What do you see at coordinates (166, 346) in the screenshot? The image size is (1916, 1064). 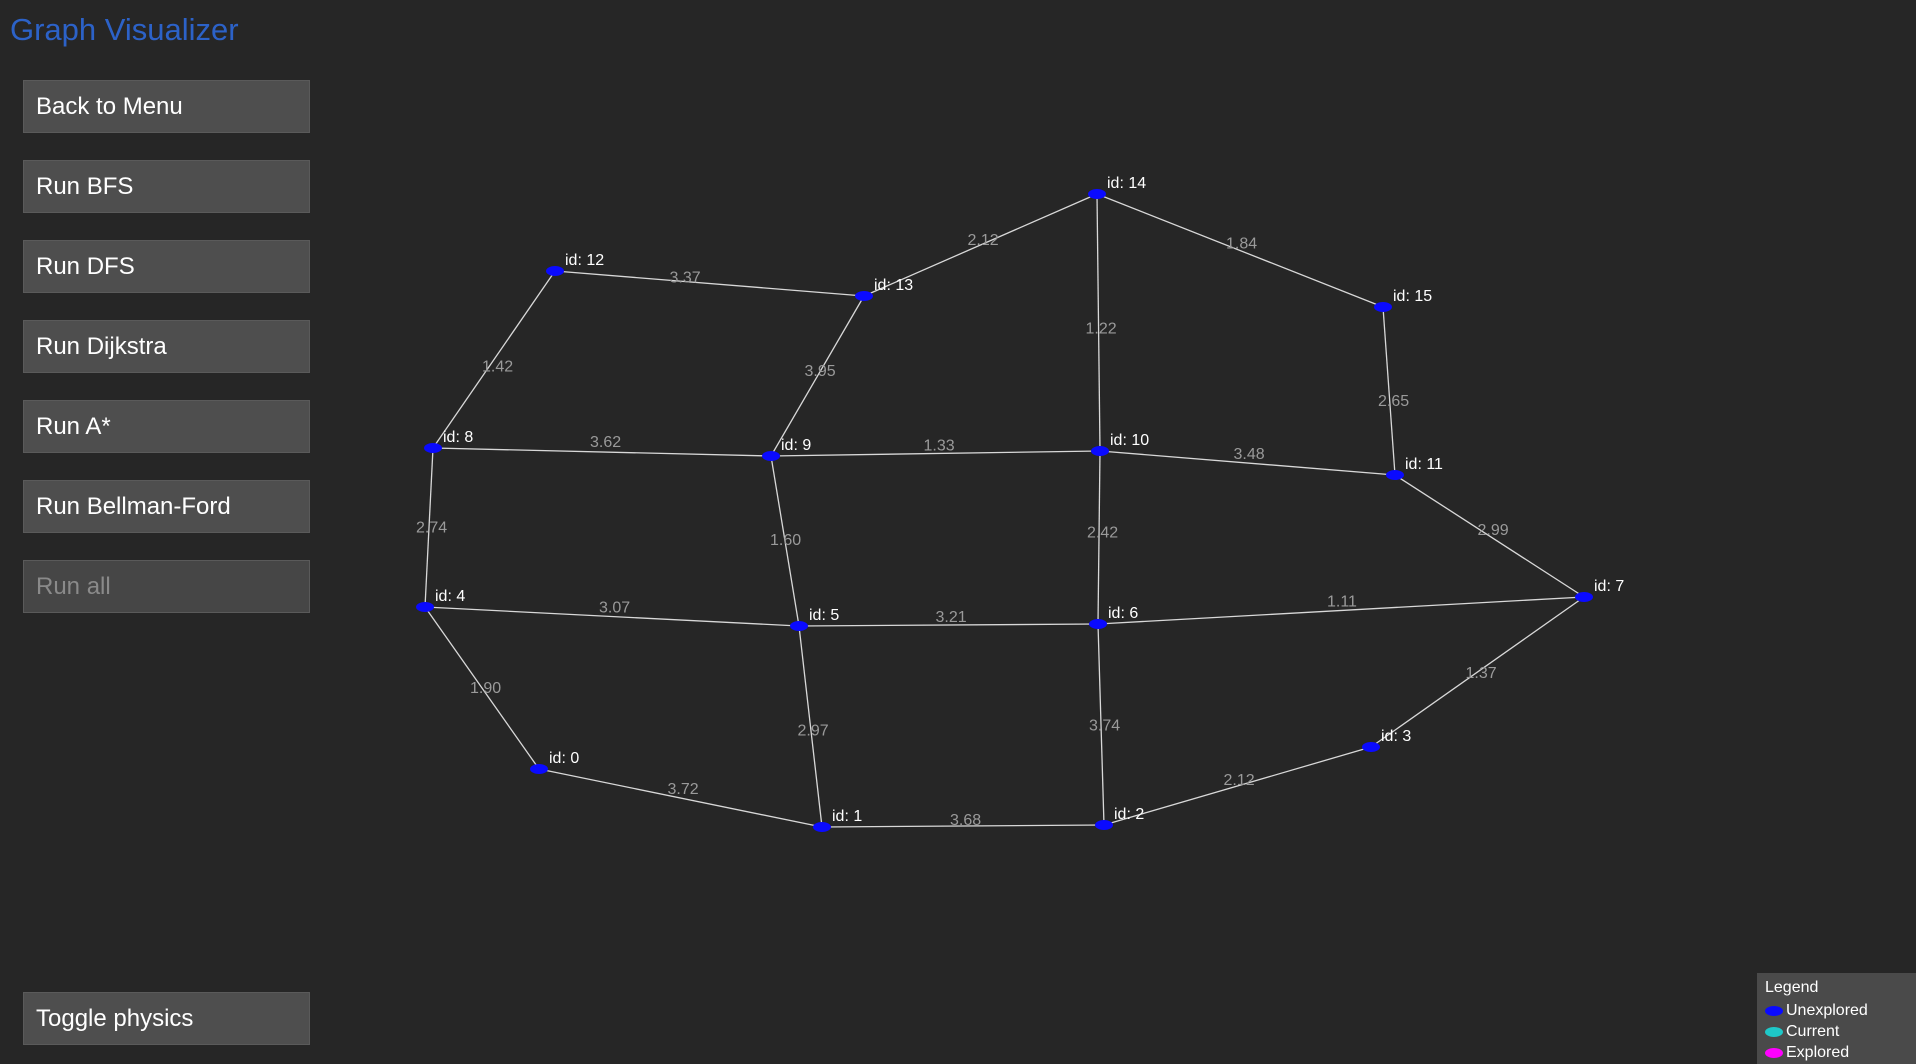 I see `run-dijkstra-button: Run Dijkstra` at bounding box center [166, 346].